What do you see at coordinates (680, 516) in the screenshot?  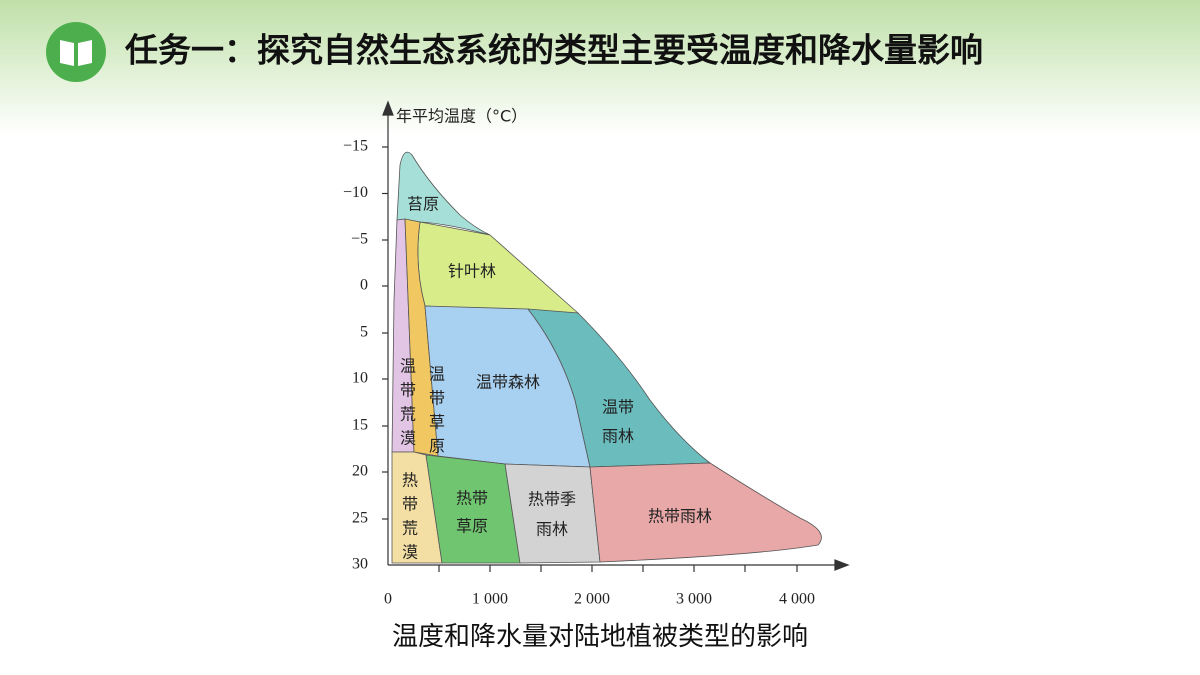 I see `region-label: 热带雨林` at bounding box center [680, 516].